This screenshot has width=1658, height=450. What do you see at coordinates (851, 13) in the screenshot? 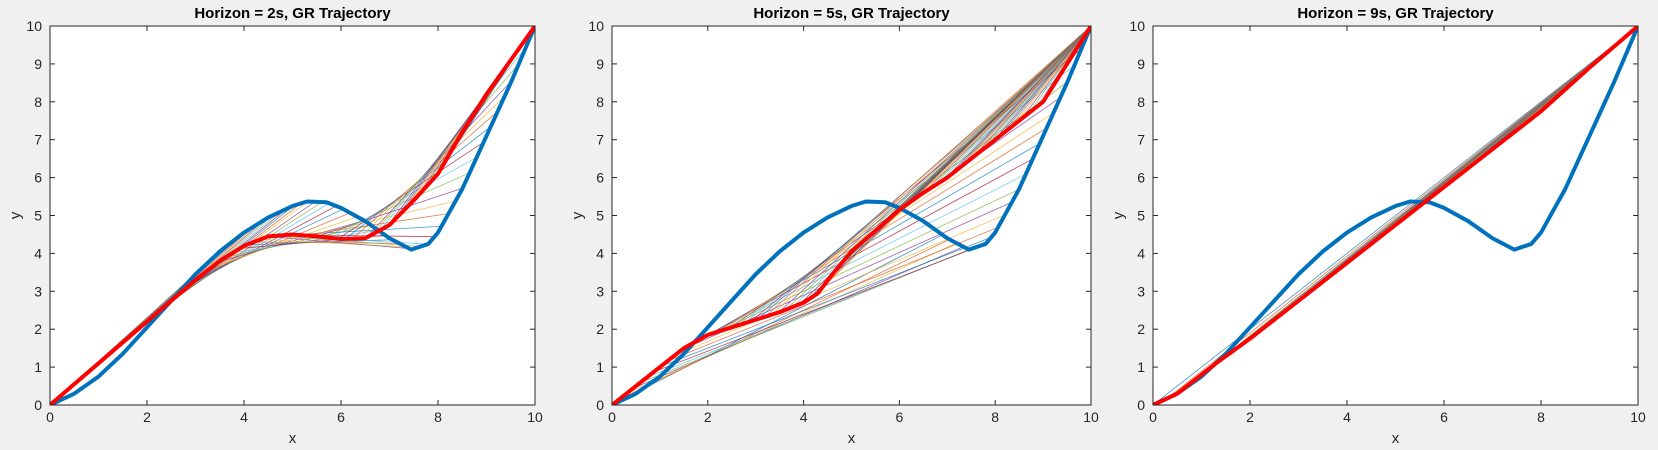
I see `chart-title: Horizon = 5s, GR Trajectory` at bounding box center [851, 13].